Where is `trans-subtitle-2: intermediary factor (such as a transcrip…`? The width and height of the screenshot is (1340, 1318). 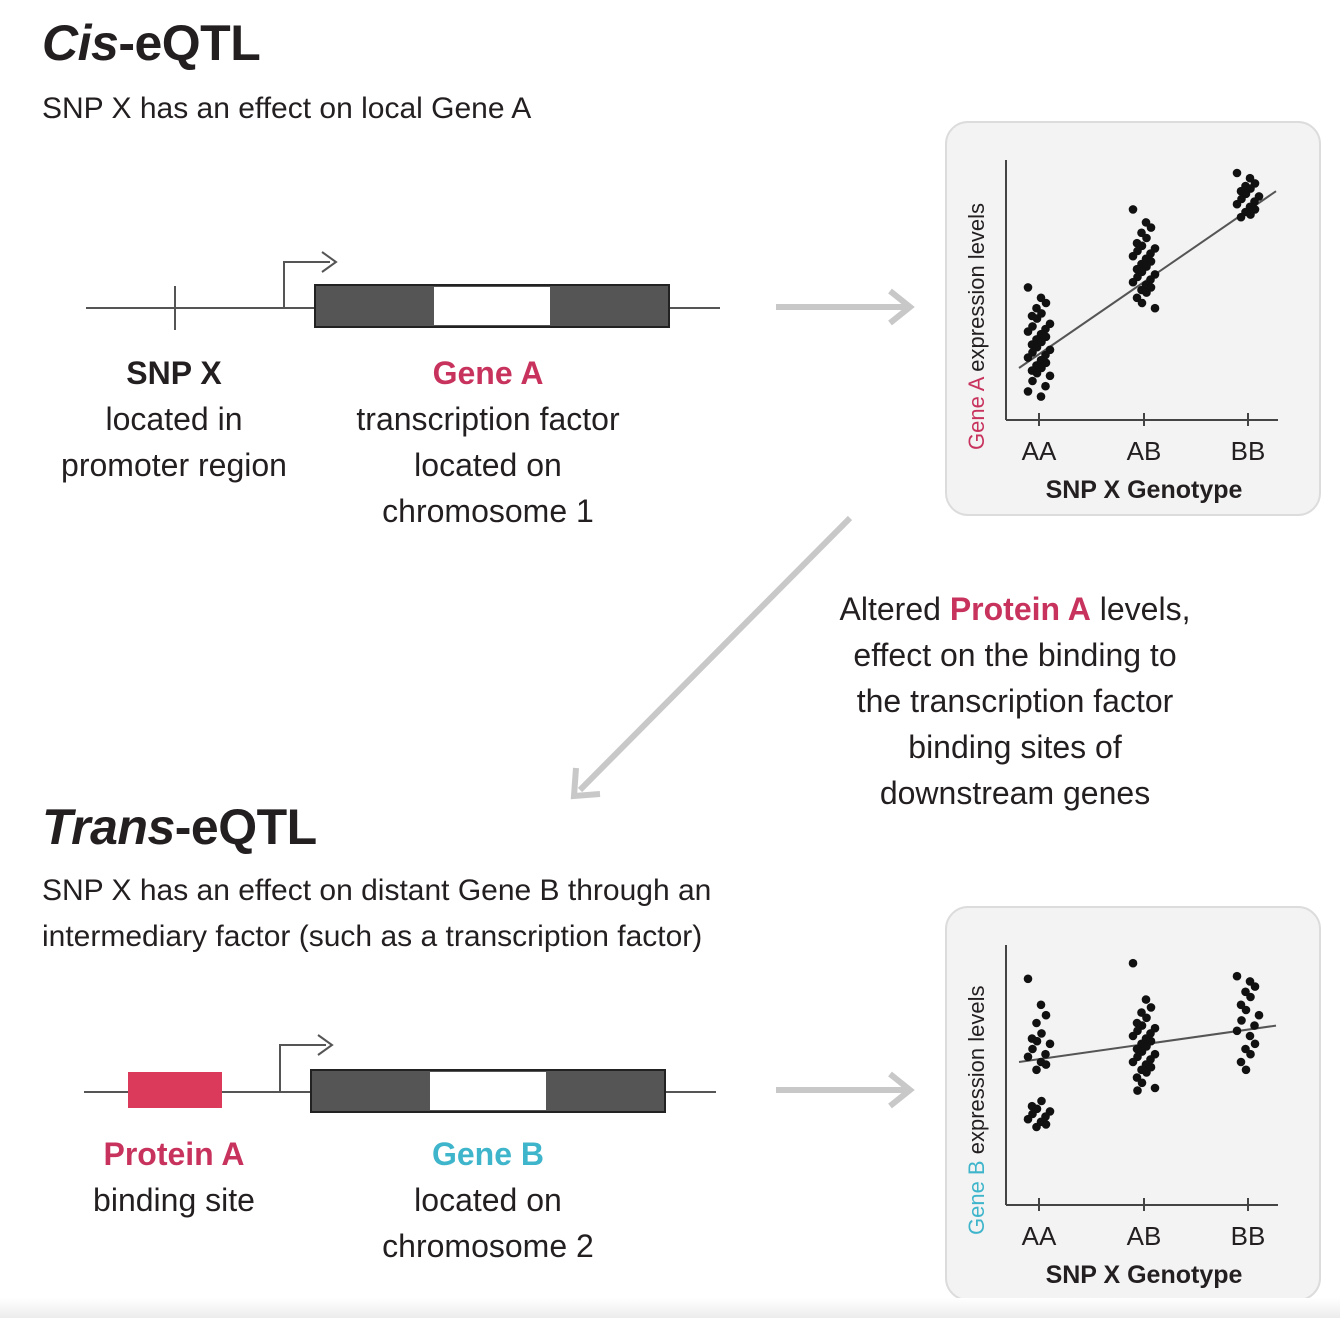 trans-subtitle-2: intermediary factor (such as a transcrip… is located at coordinates (372, 936).